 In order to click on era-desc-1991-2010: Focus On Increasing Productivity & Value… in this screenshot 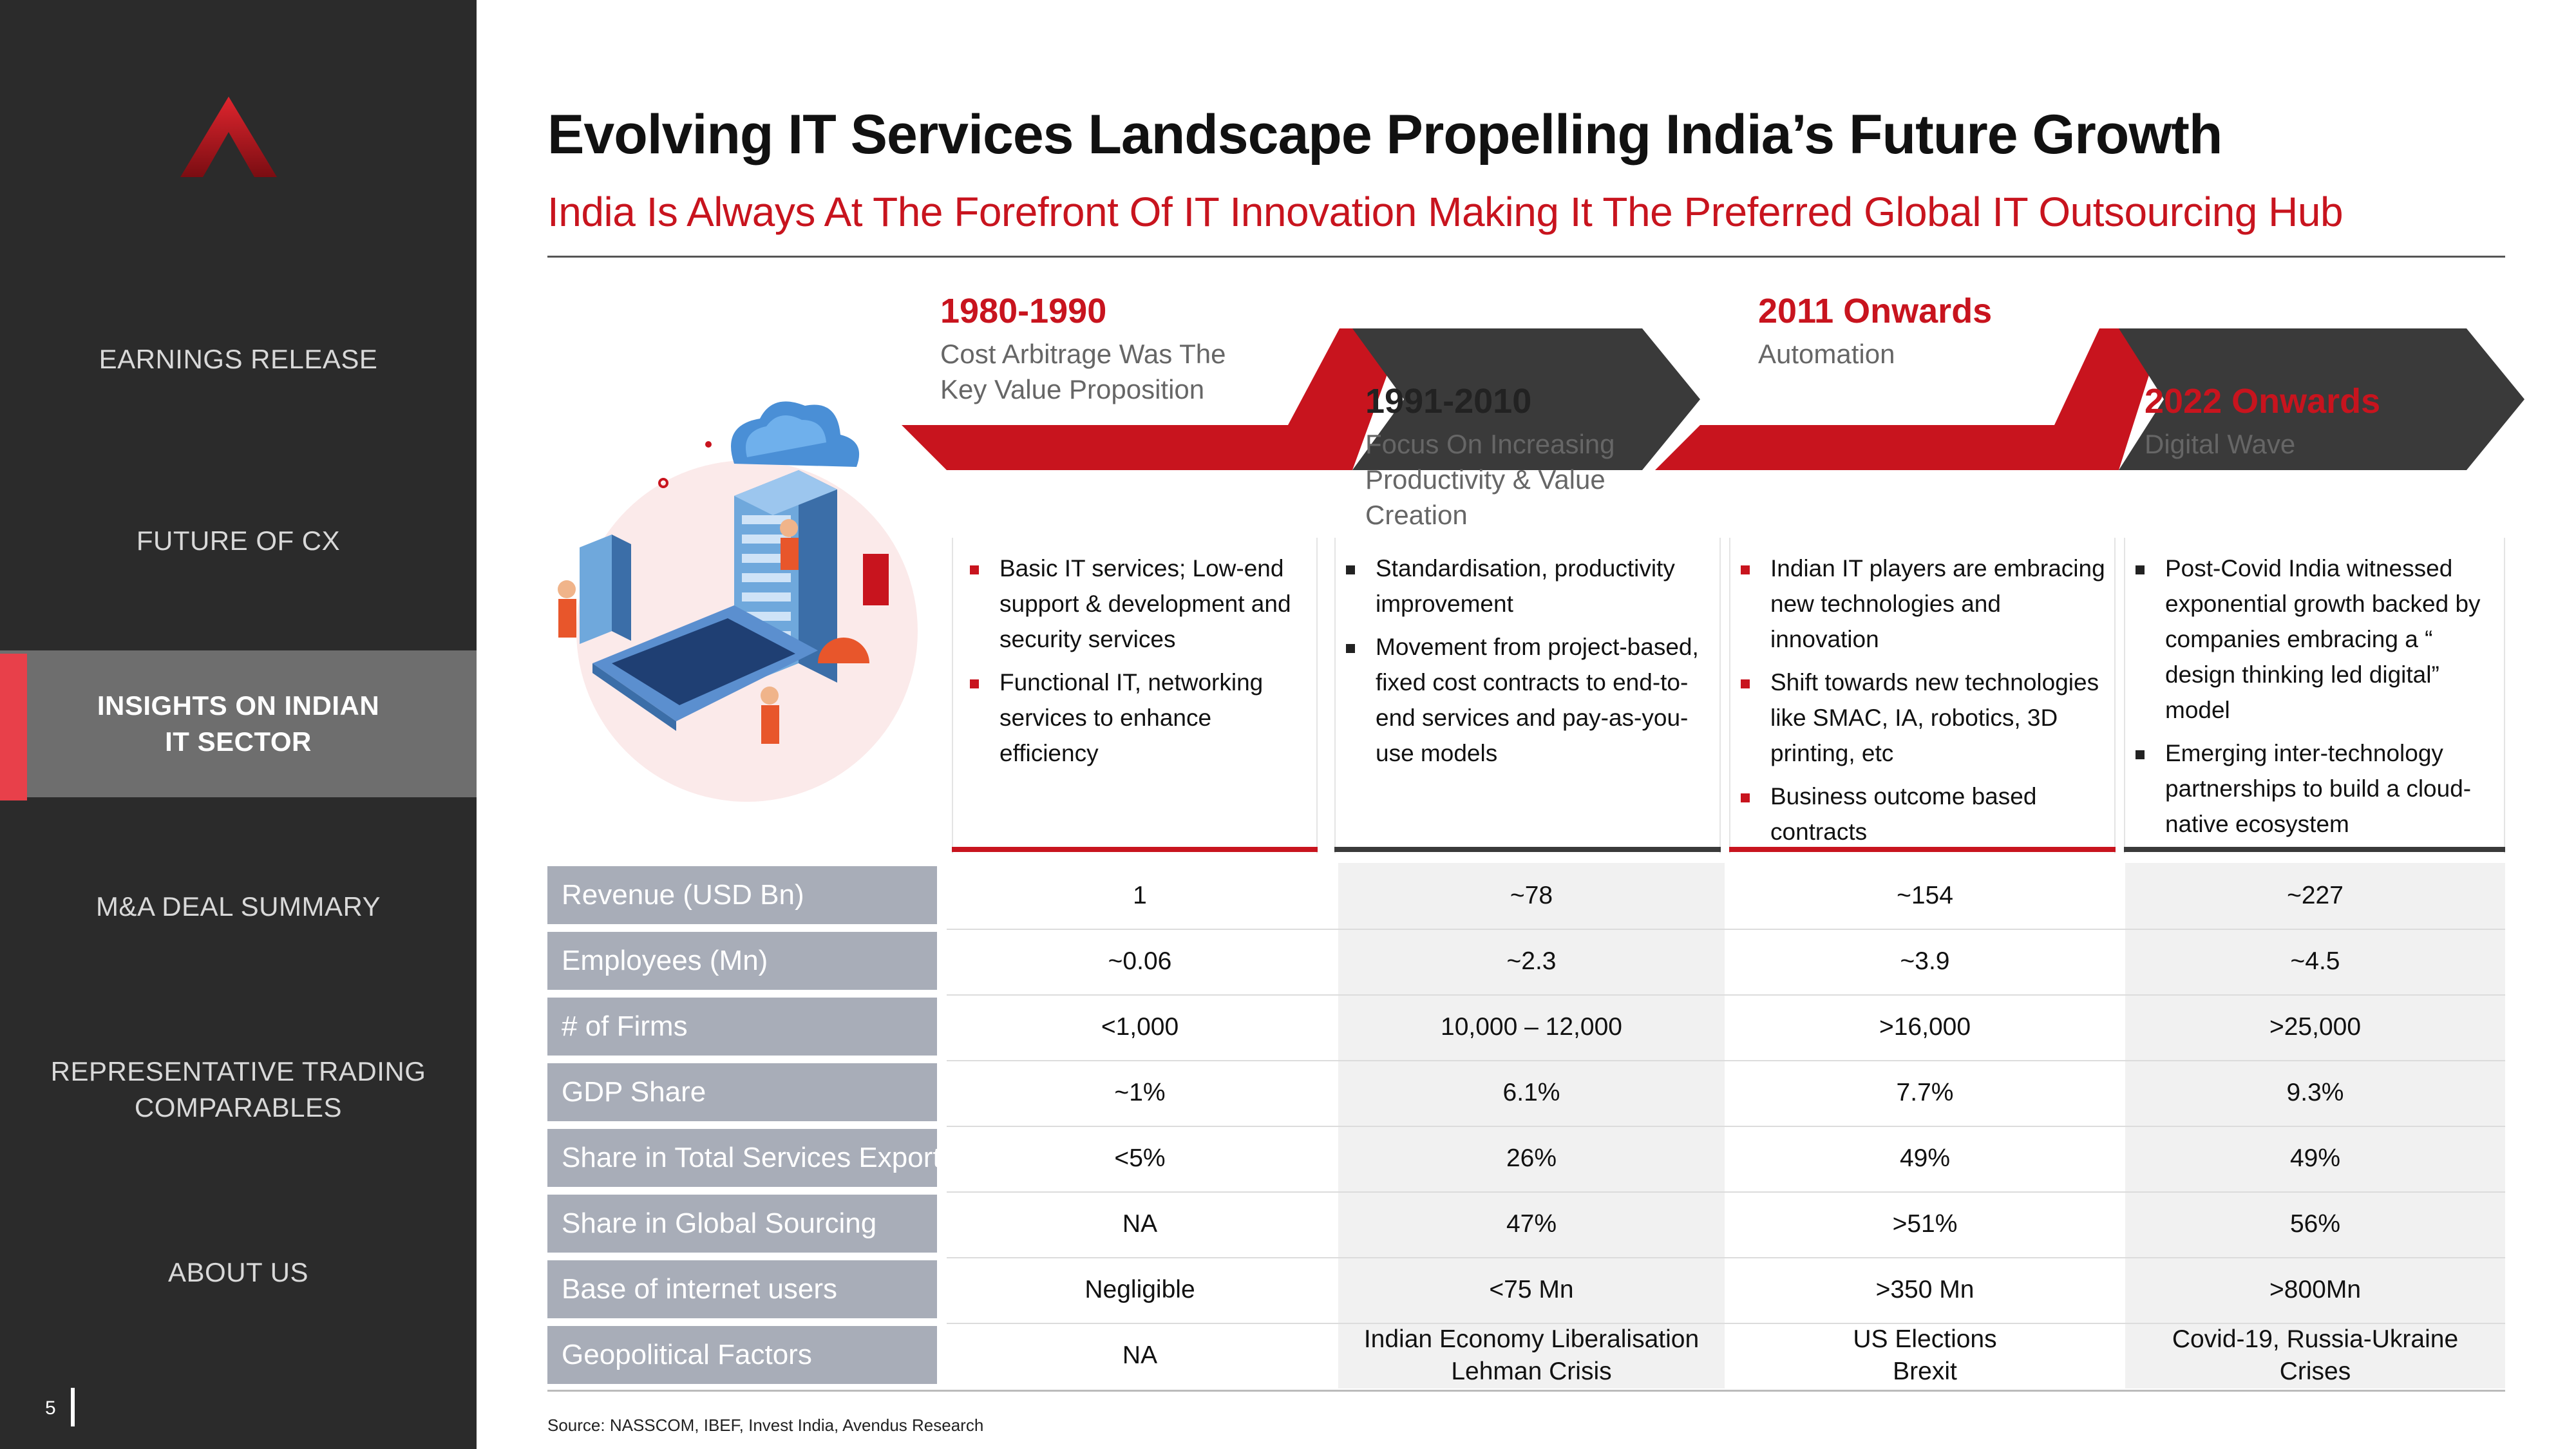, I will do `click(1490, 480)`.